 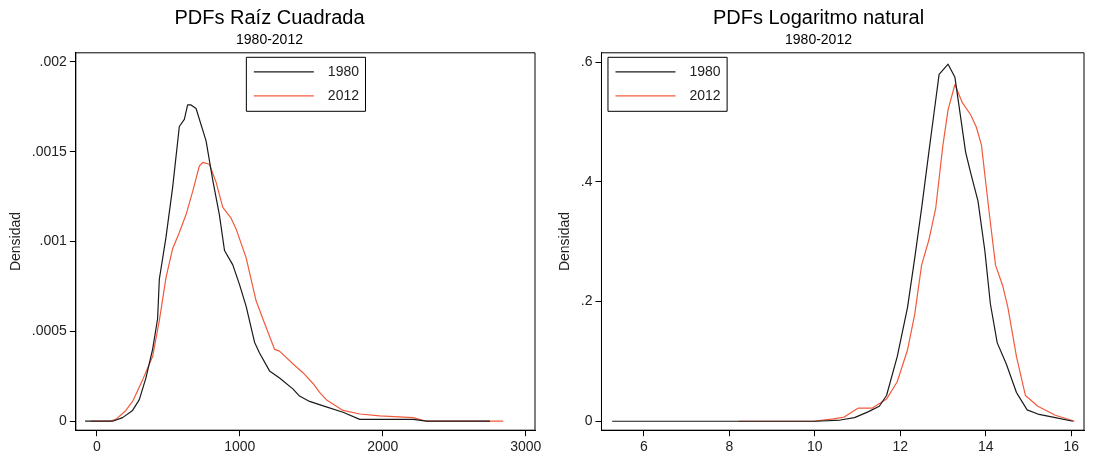 I want to click on x-tick-label: 8, so click(x=729, y=446).